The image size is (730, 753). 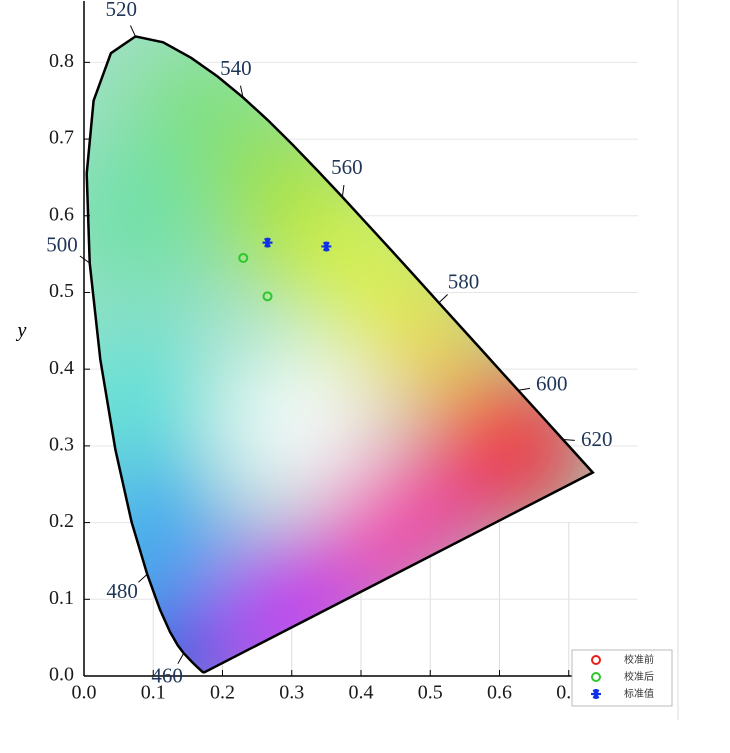 What do you see at coordinates (122, 591) in the screenshot?
I see `wavelength-label: 480` at bounding box center [122, 591].